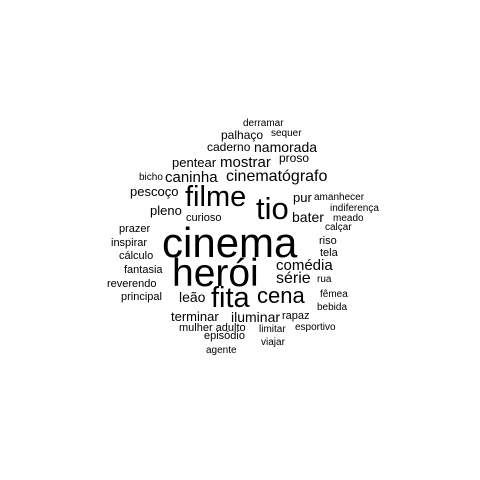 Image resolution: width=480 pixels, height=480 pixels. What do you see at coordinates (151, 177) in the screenshot?
I see `word-bicho: bicho` at bounding box center [151, 177].